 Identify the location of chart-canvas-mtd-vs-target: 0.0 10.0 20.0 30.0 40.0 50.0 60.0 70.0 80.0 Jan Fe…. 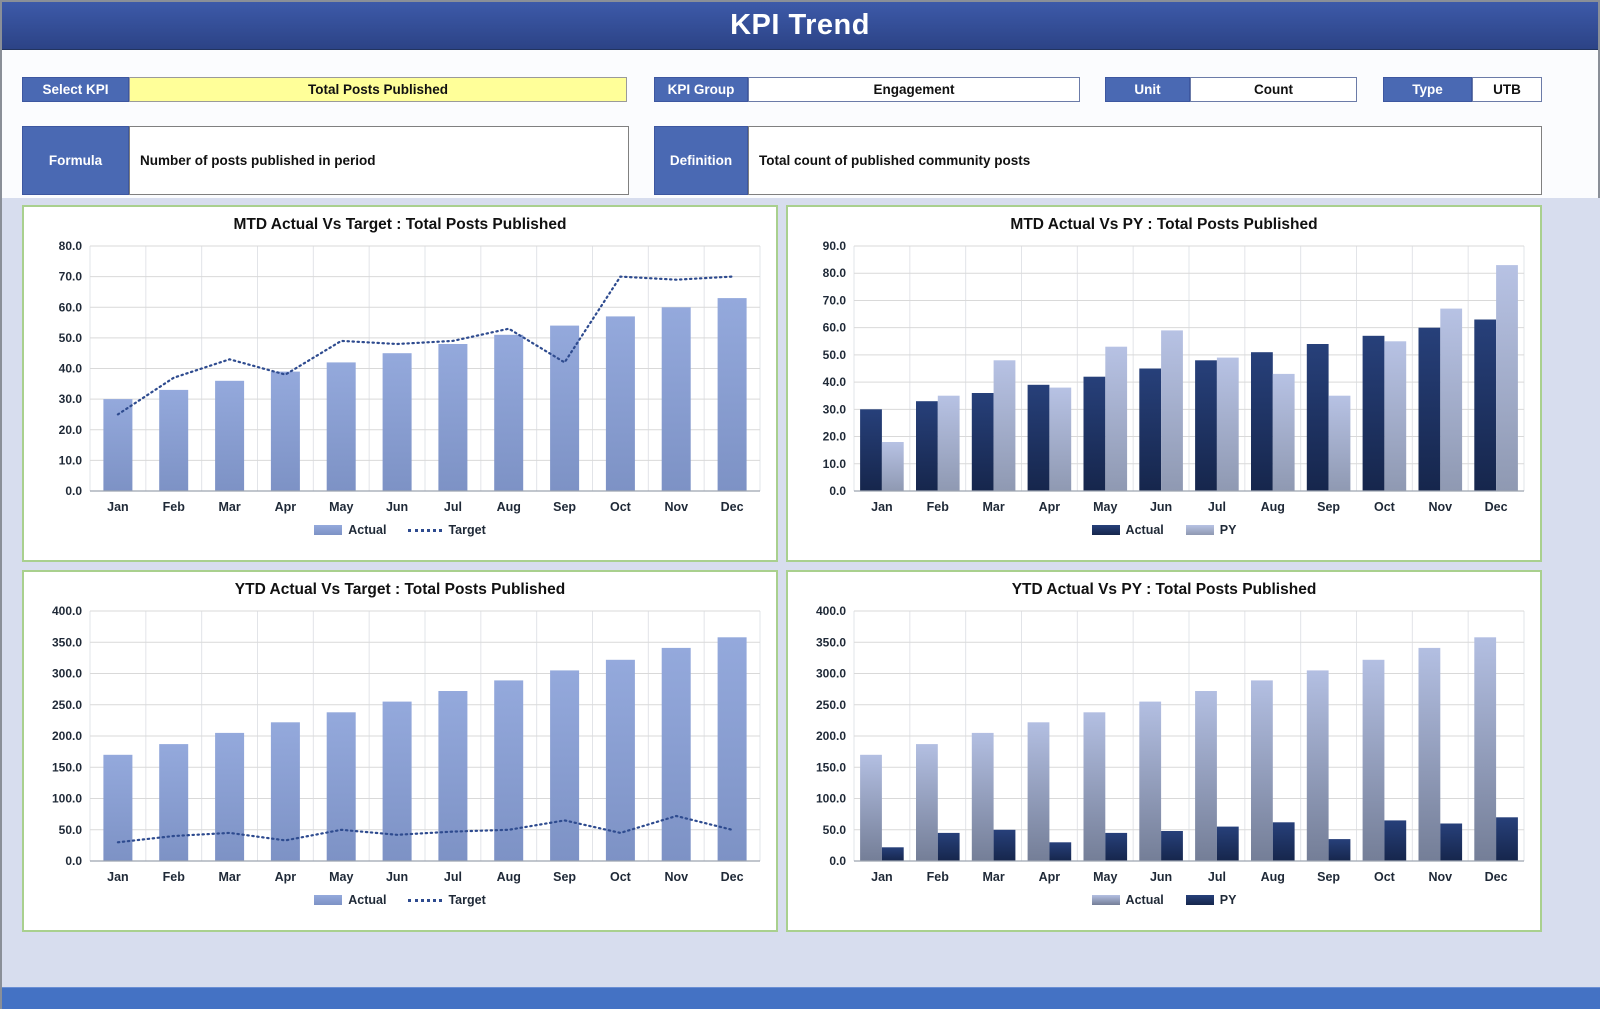
(400, 376).